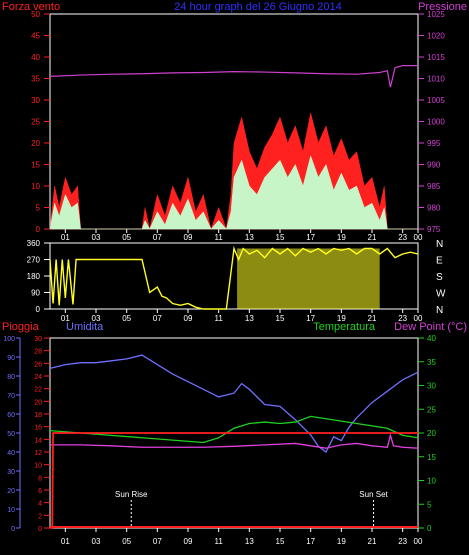 This screenshot has width=469, height=555. Describe the element at coordinates (280, 541) in the screenshot. I see `climate-x-tick-label: 15` at that location.